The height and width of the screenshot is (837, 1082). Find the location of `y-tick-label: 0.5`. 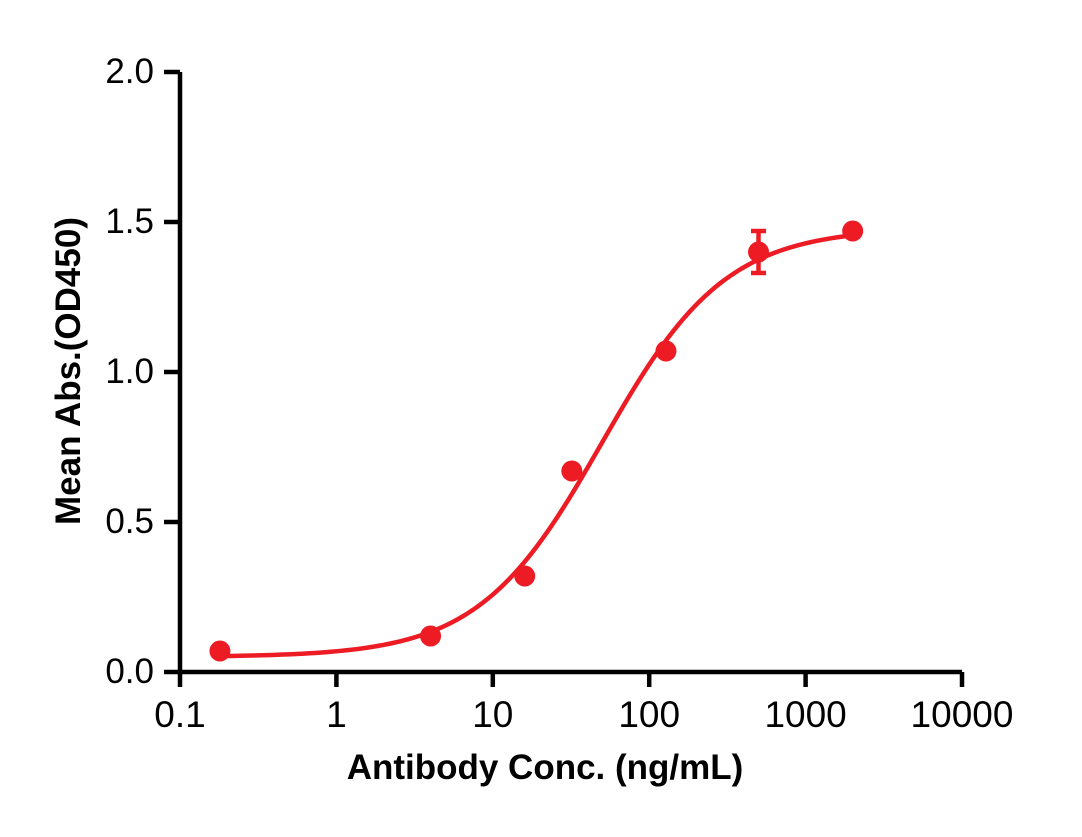

y-tick-label: 0.5 is located at coordinates (129, 521).